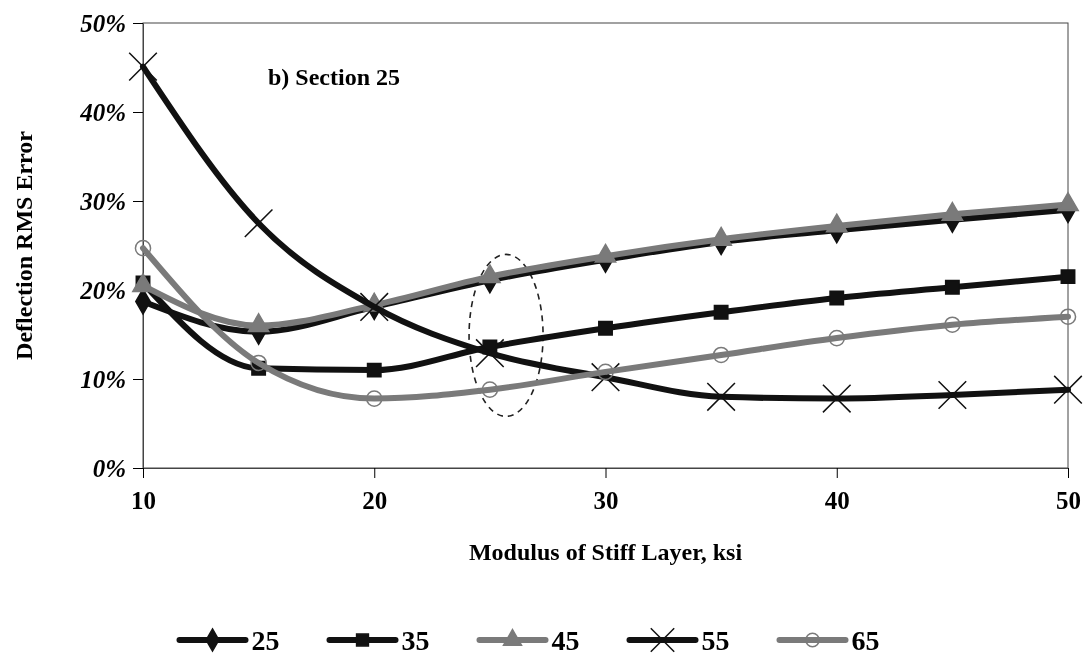 The height and width of the screenshot is (663, 1089). What do you see at coordinates (103, 379) in the screenshot?
I see `y-tick-label: 10%` at bounding box center [103, 379].